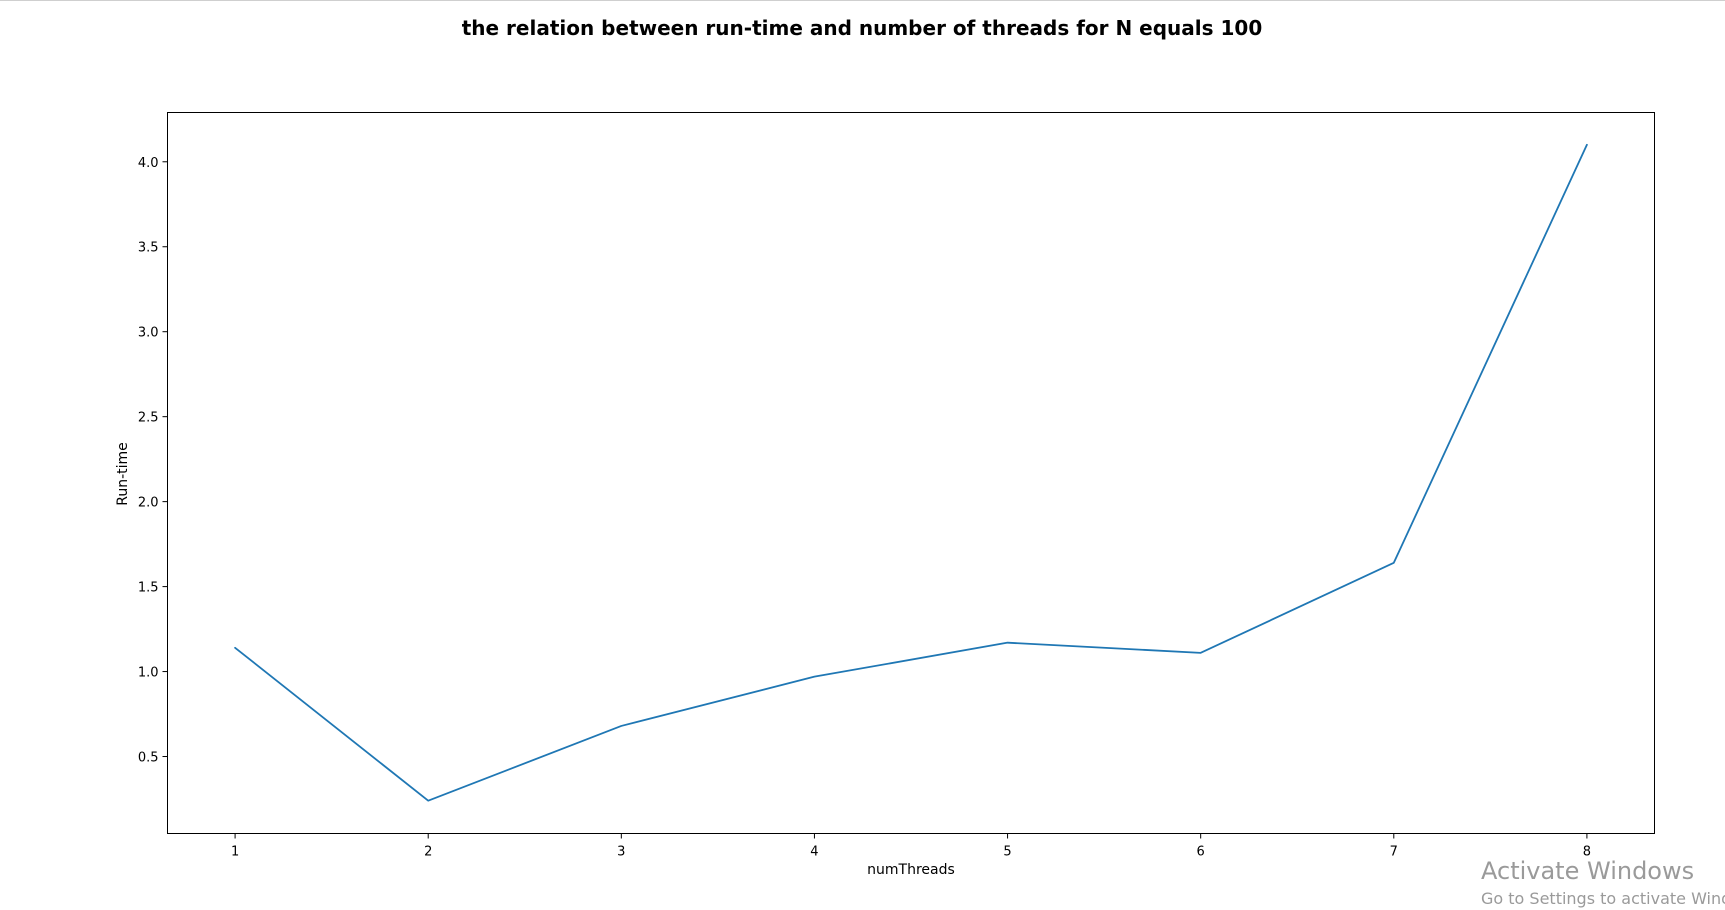  Describe the element at coordinates (1603, 898) in the screenshot. I see `watermark-subtitle: Go to Settings to activate Windows.` at that location.